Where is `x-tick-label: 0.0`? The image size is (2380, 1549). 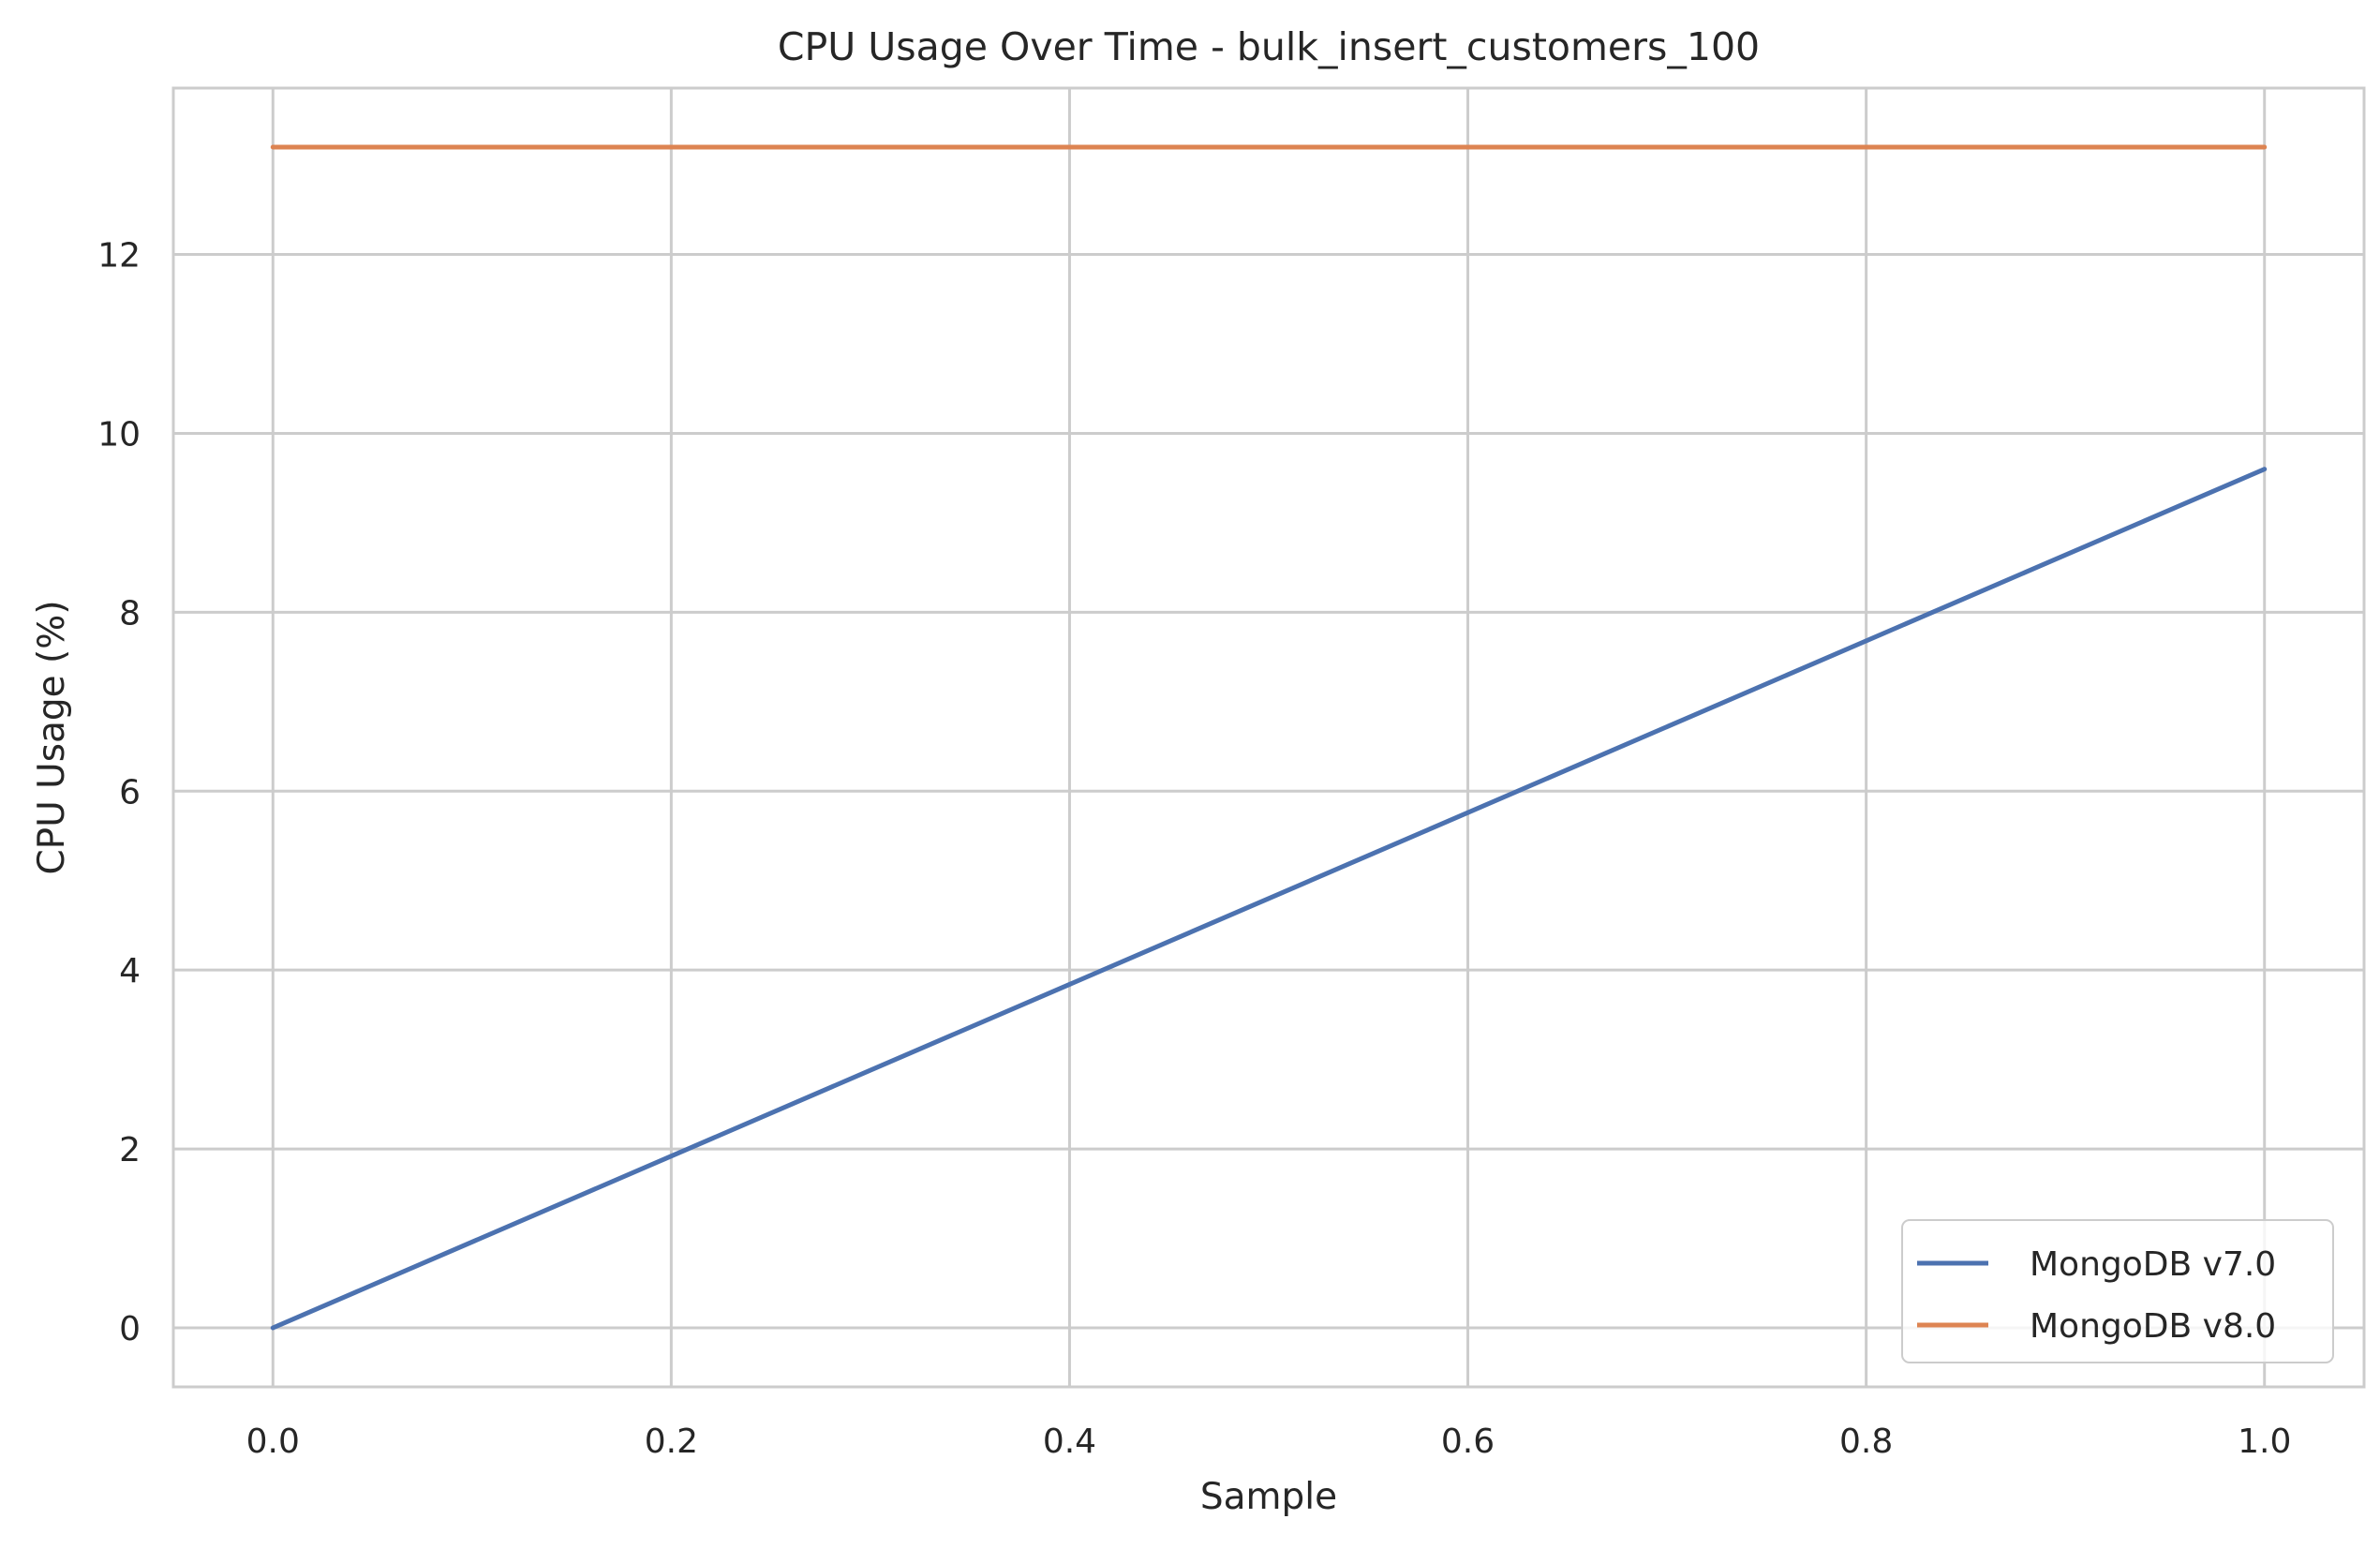 x-tick-label: 0.0 is located at coordinates (273, 1441).